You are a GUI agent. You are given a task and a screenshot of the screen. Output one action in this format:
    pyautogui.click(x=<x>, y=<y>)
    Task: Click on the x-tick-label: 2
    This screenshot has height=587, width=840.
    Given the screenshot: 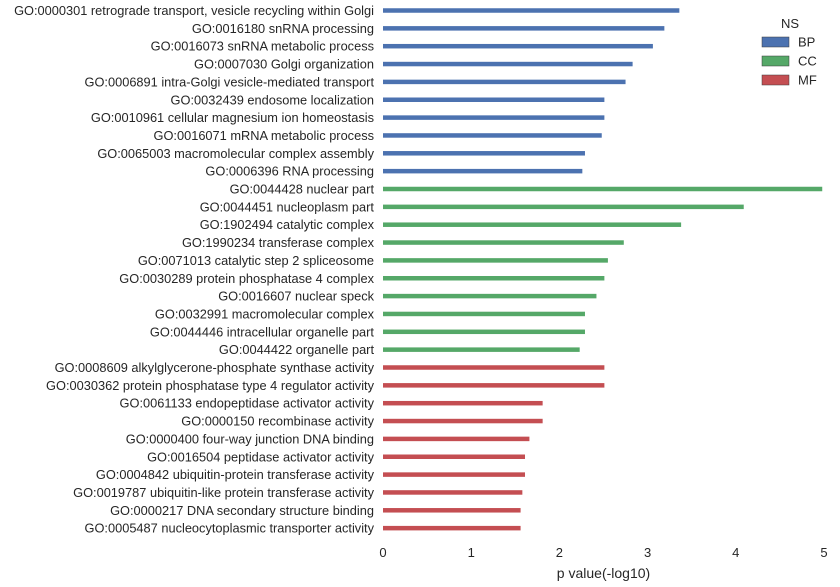 What is the action you would take?
    pyautogui.click(x=559, y=552)
    